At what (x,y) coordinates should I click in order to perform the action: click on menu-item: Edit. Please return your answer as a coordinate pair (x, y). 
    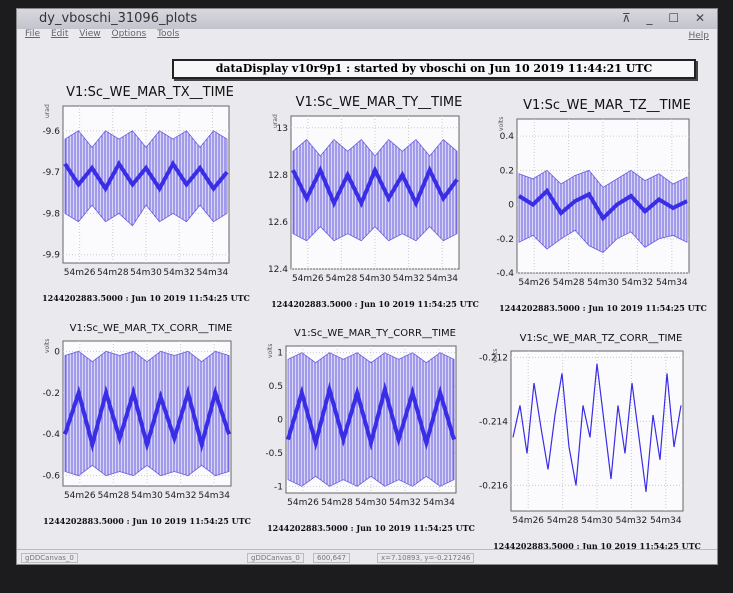
    Looking at the image, I should click on (59, 34).